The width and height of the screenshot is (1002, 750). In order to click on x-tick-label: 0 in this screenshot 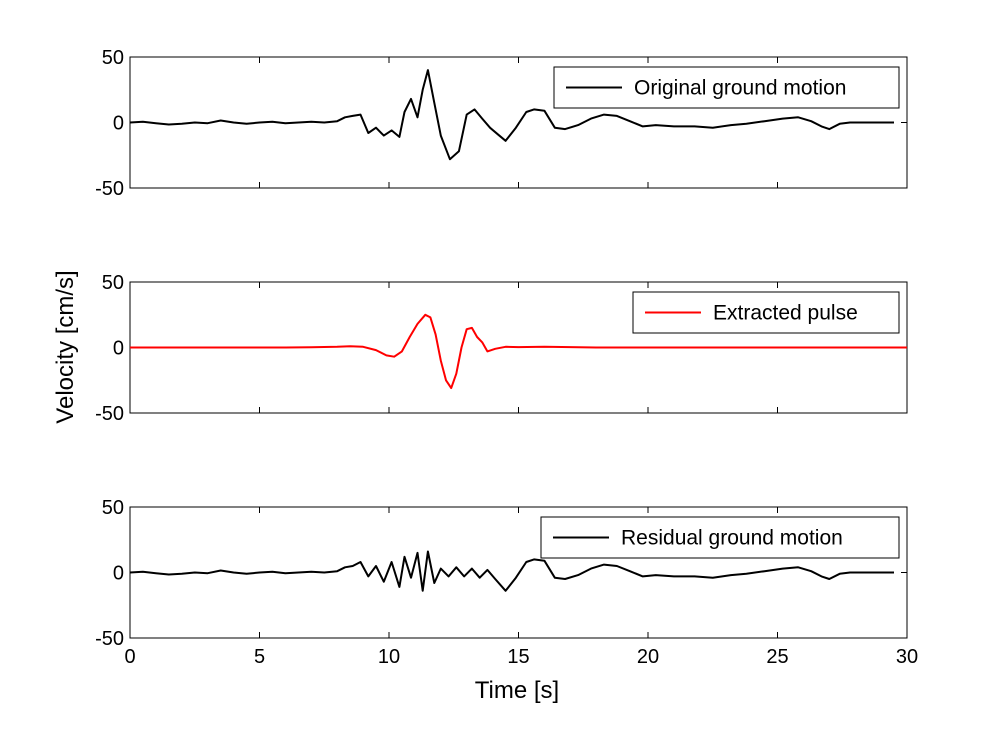, I will do `click(129, 657)`.